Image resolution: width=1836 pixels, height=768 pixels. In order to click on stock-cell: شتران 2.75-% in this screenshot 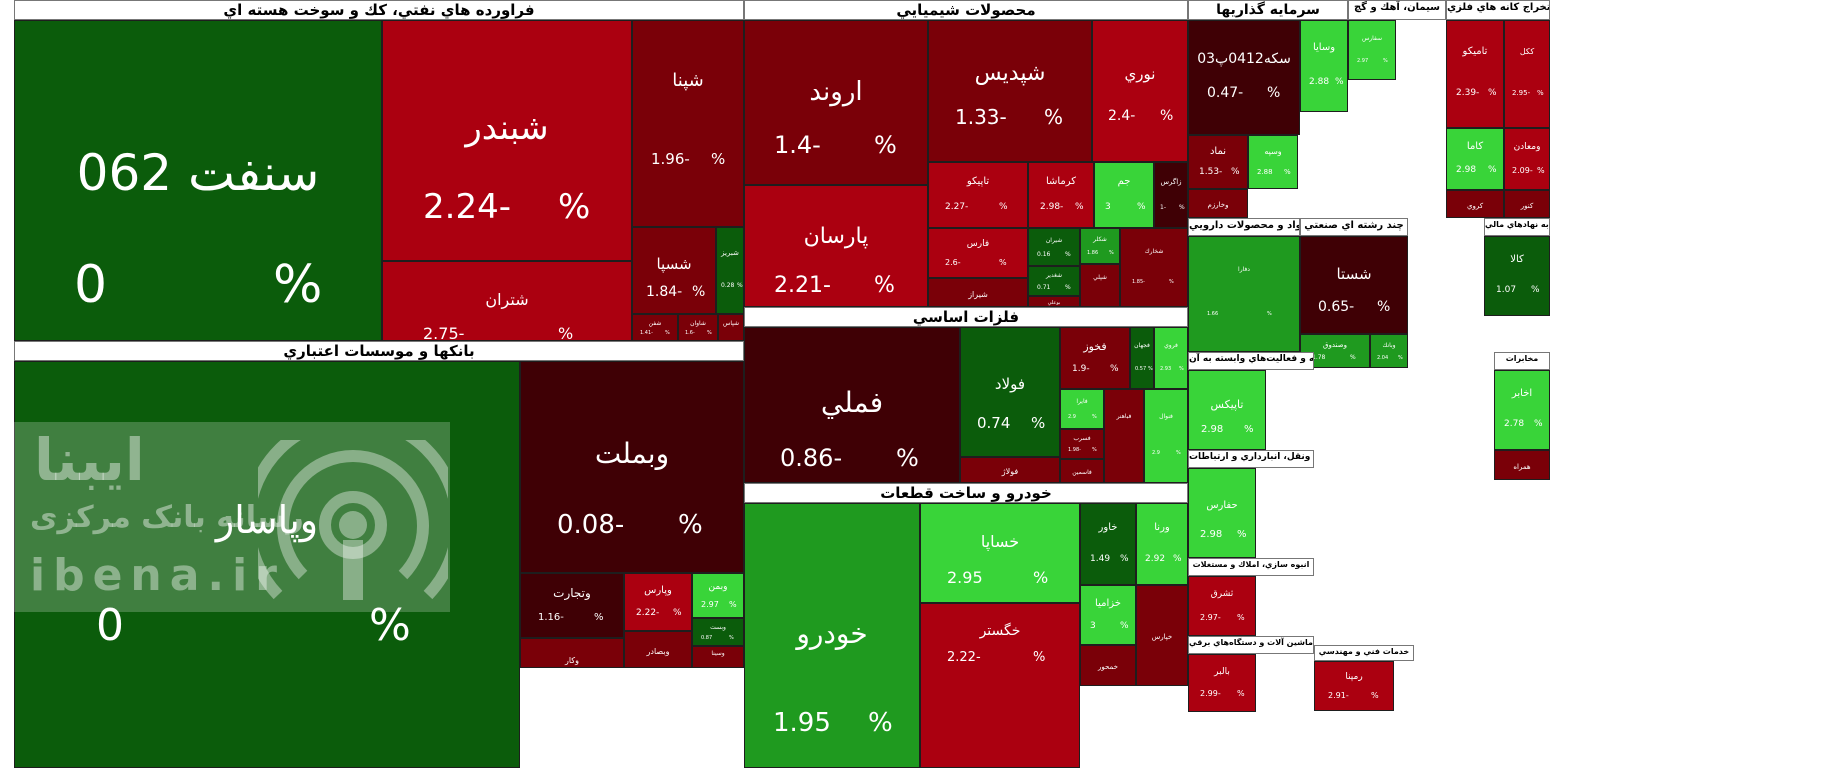, I will do `click(507, 301)`.